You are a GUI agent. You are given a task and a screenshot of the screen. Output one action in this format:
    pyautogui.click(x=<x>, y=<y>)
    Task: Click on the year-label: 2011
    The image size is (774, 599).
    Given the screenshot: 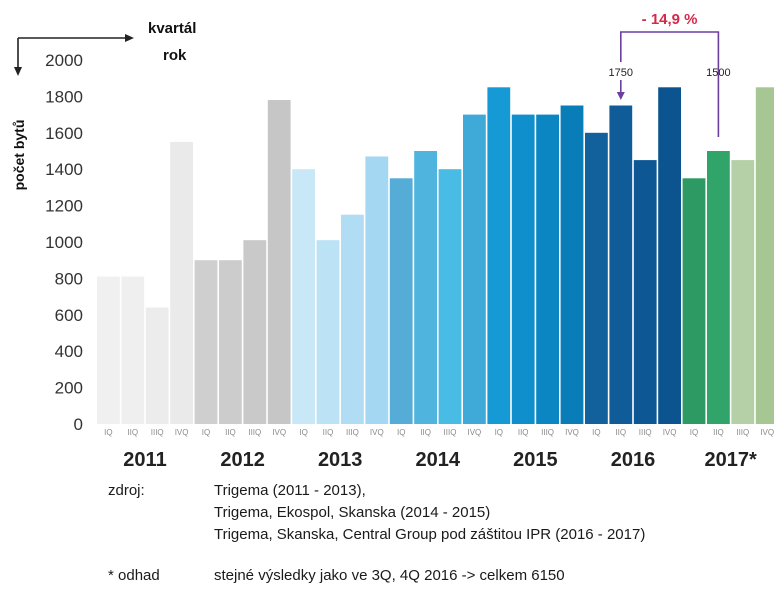 What is the action you would take?
    pyautogui.click(x=144, y=460)
    